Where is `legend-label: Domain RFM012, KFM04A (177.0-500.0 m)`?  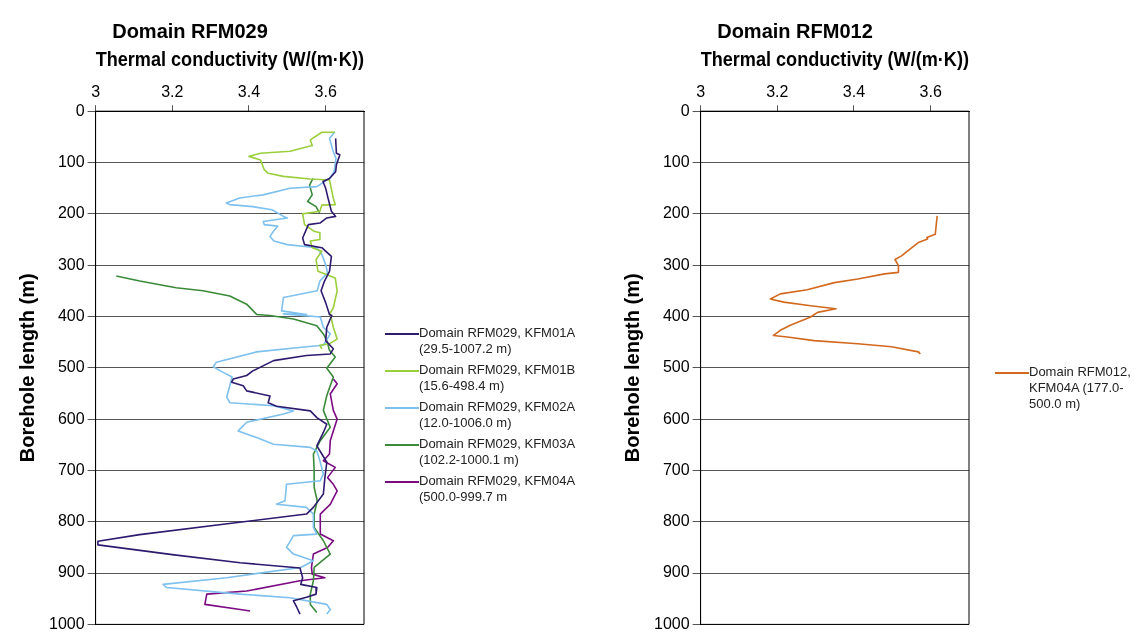
legend-label: Domain RFM012, KFM04A (177.0-500.0 m) is located at coordinates (1080, 388).